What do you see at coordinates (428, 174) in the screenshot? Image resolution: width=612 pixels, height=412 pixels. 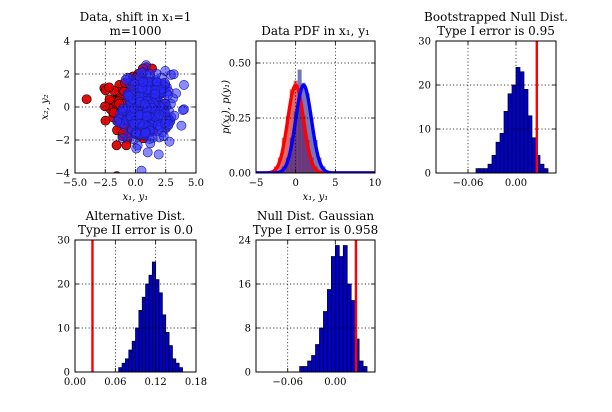 I see `y-tick-label: 0` at bounding box center [428, 174].